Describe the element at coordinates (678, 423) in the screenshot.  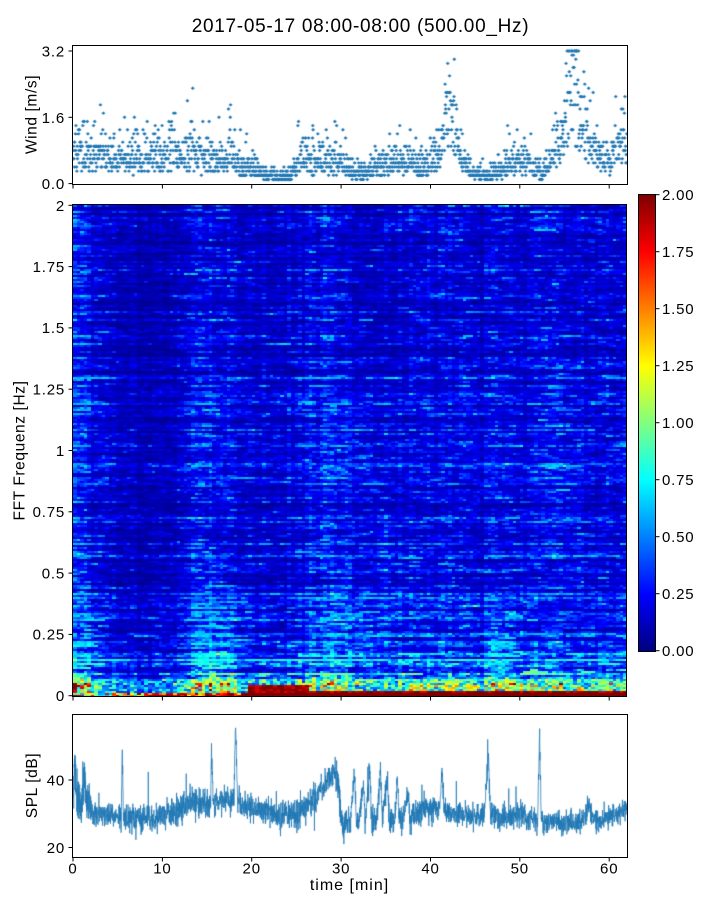
I see `svg-text: 1.00` at that location.